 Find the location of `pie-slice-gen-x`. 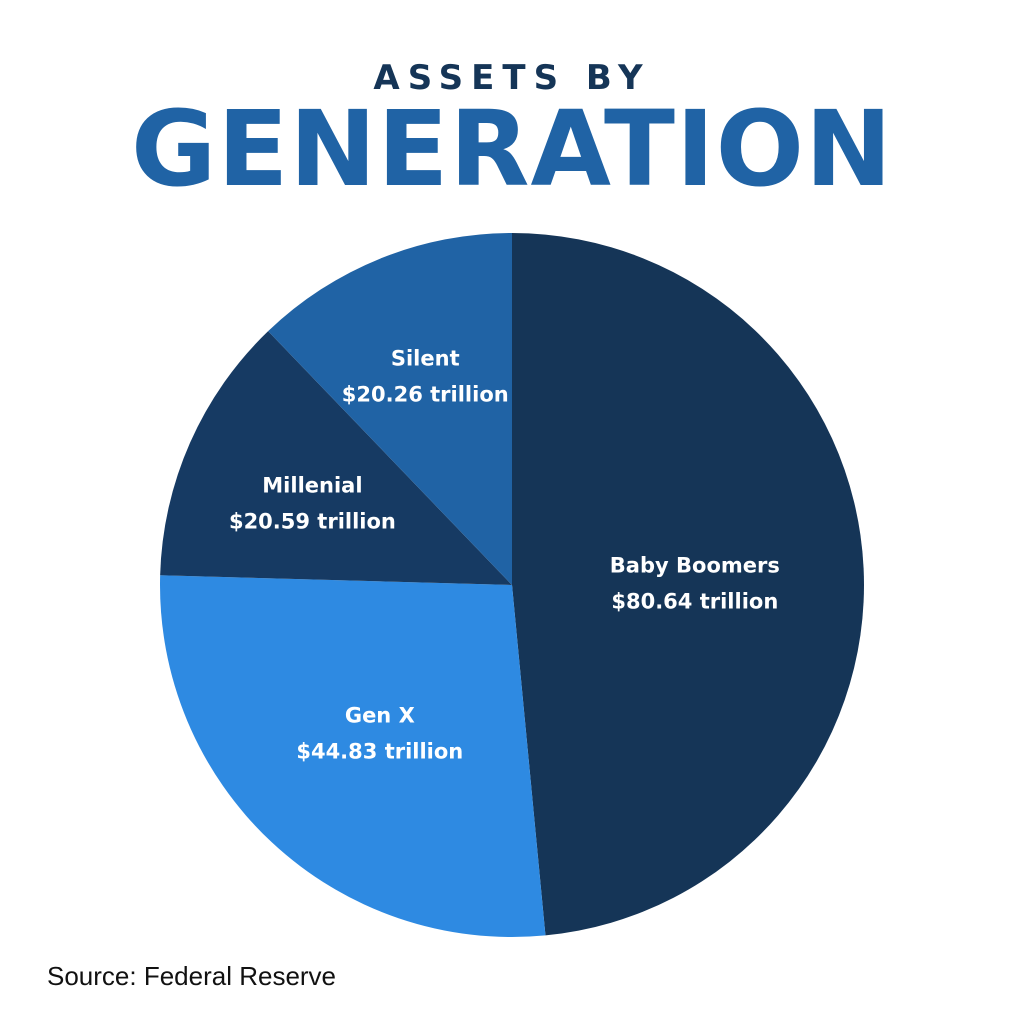

pie-slice-gen-x is located at coordinates (353, 756).